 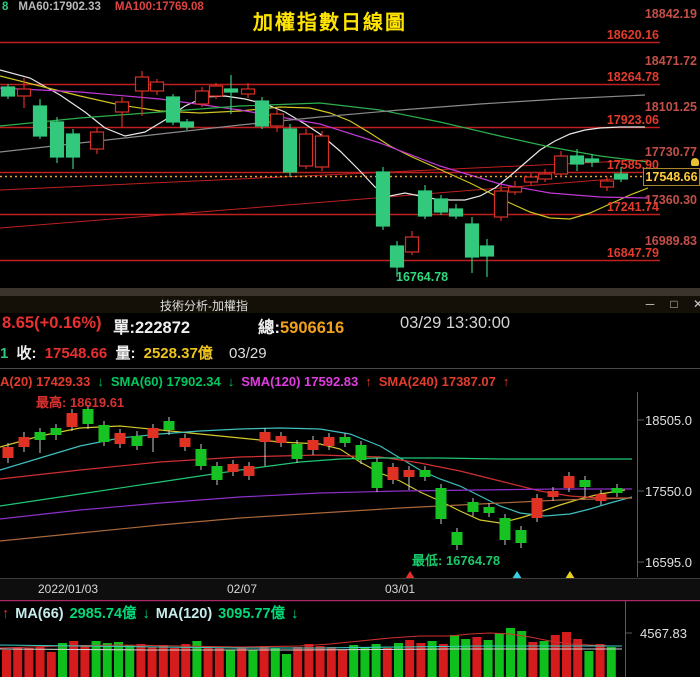 What do you see at coordinates (674, 304) in the screenshot?
I see `maximize-icon: □` at bounding box center [674, 304].